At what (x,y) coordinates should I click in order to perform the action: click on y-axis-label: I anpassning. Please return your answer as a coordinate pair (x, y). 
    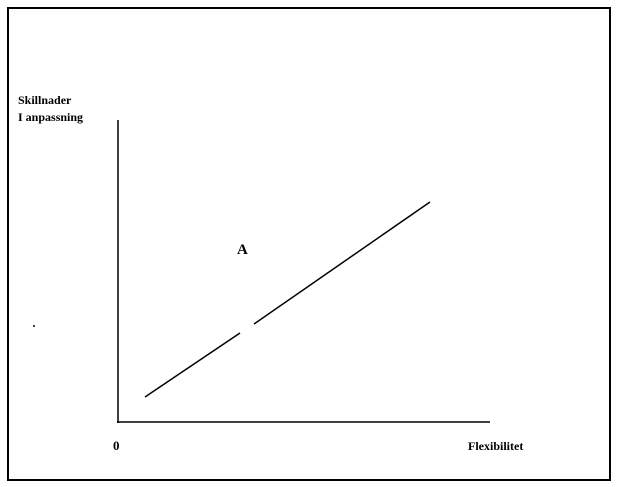
    Looking at the image, I should click on (50, 117).